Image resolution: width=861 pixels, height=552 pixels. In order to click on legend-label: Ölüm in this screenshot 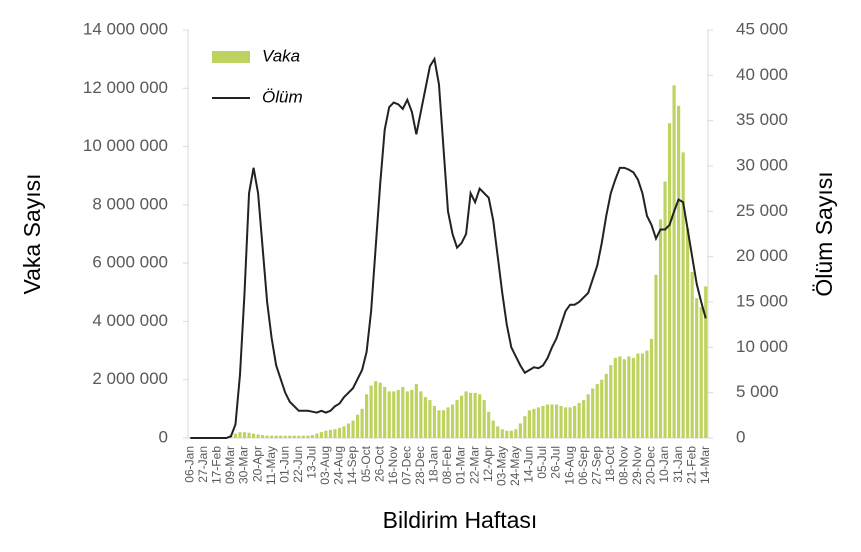, I will do `click(282, 96)`.